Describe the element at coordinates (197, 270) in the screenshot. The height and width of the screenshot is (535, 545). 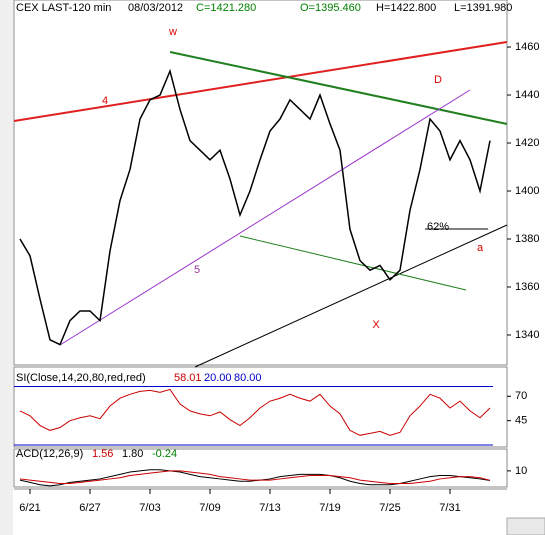
I see `annotation: 5` at that location.